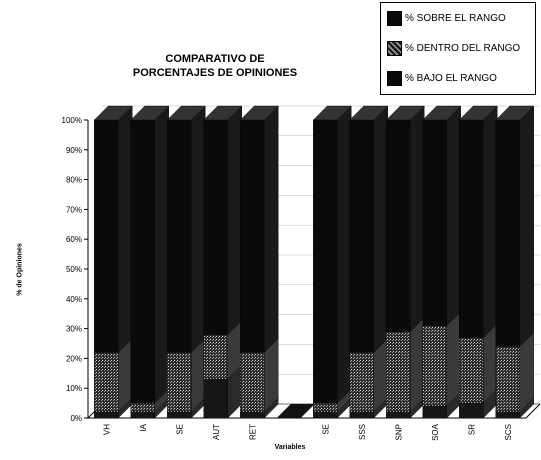 This screenshot has height=460, width=541. Describe the element at coordinates (143, 427) in the screenshot. I see `x-tick-label: IA` at that location.